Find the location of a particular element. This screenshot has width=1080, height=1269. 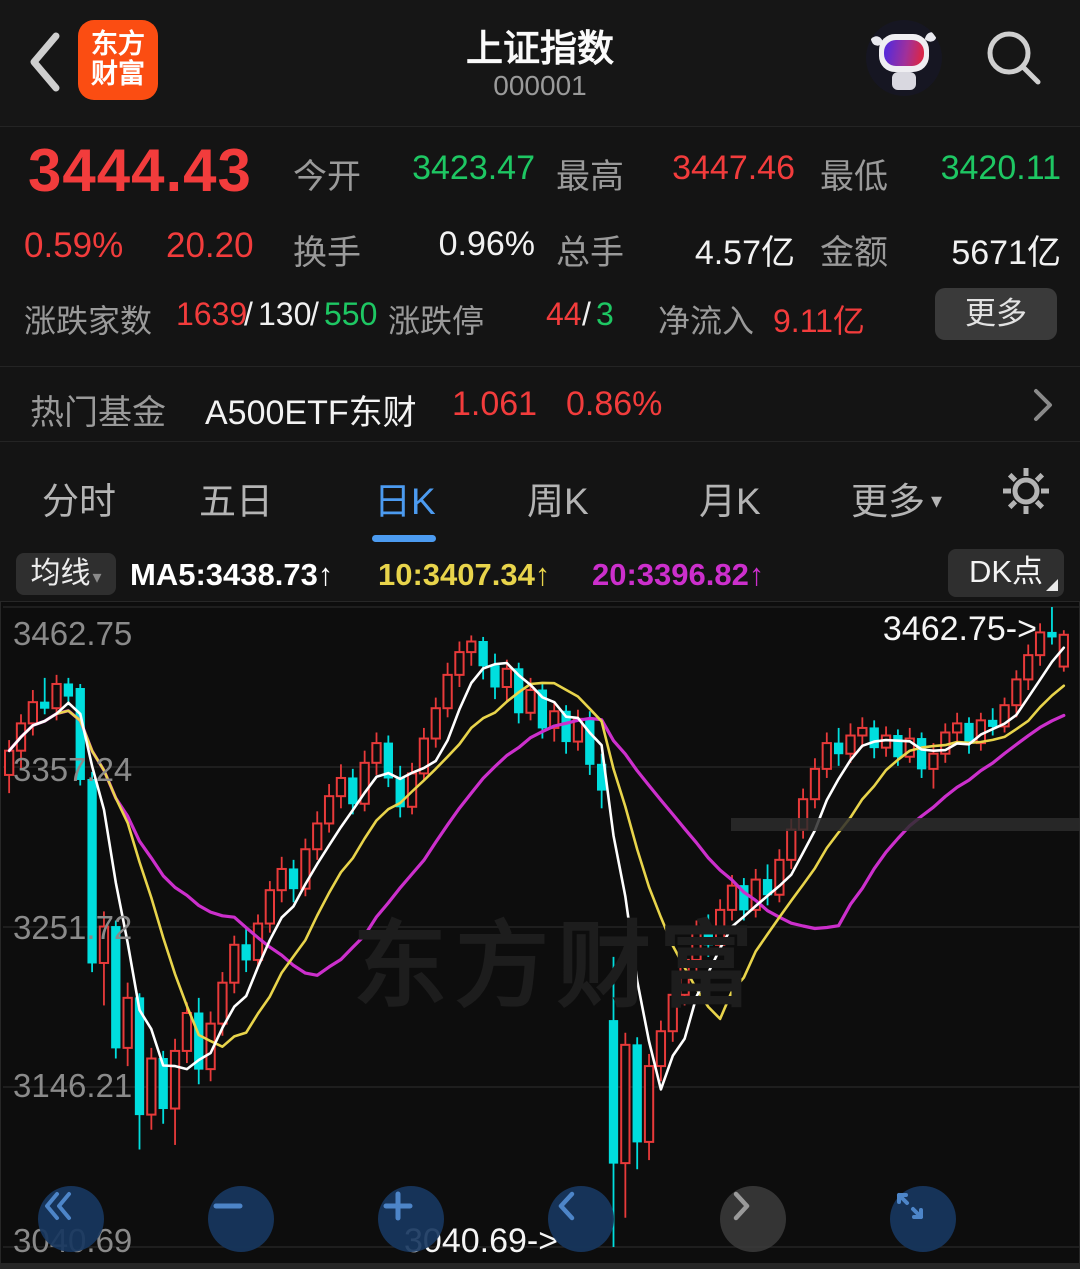

limit-label: 涨跌停 is located at coordinates (436, 321).